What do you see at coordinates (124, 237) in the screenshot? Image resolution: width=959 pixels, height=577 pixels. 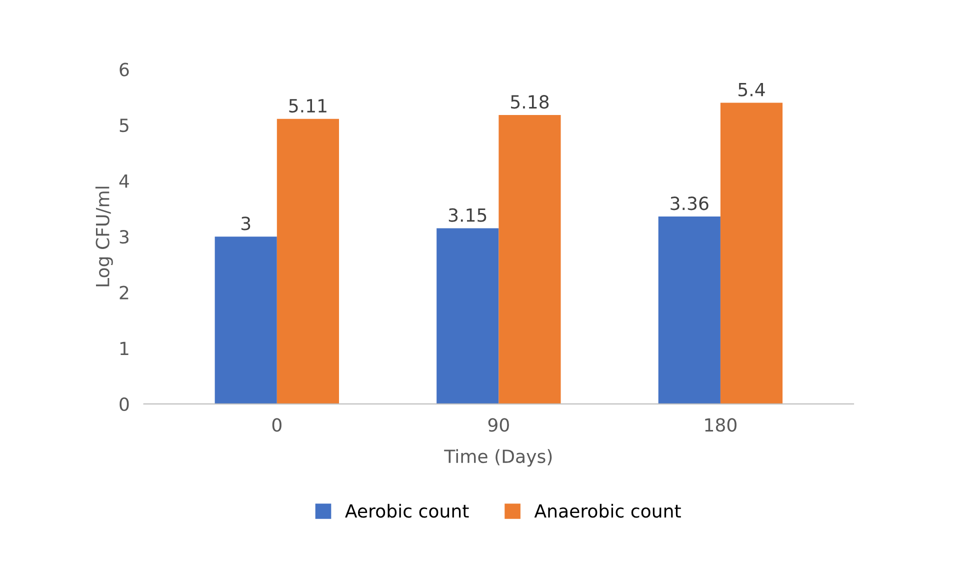 I see `y-tick-label: 3` at bounding box center [124, 237].